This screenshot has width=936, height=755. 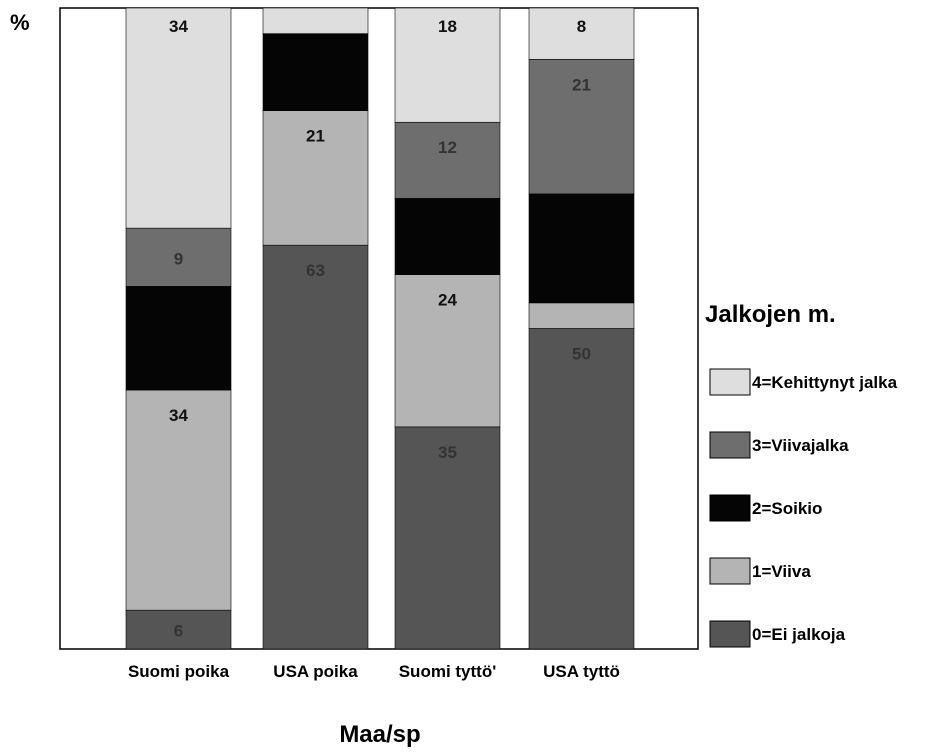 I want to click on bar-segment-suomi-poika-0-ei-jalkoja, so click(x=178, y=629).